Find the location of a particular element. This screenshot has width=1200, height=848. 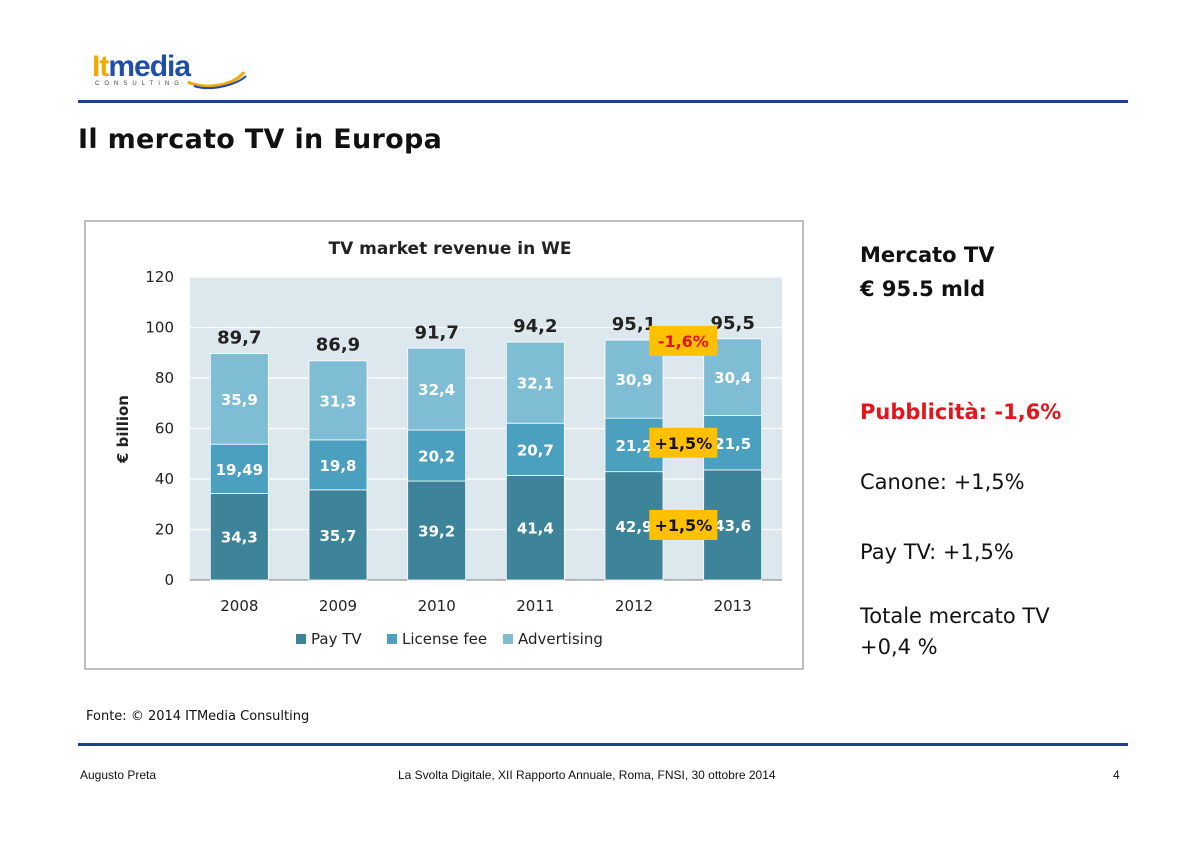

total-label: 89,7 is located at coordinates (239, 338).